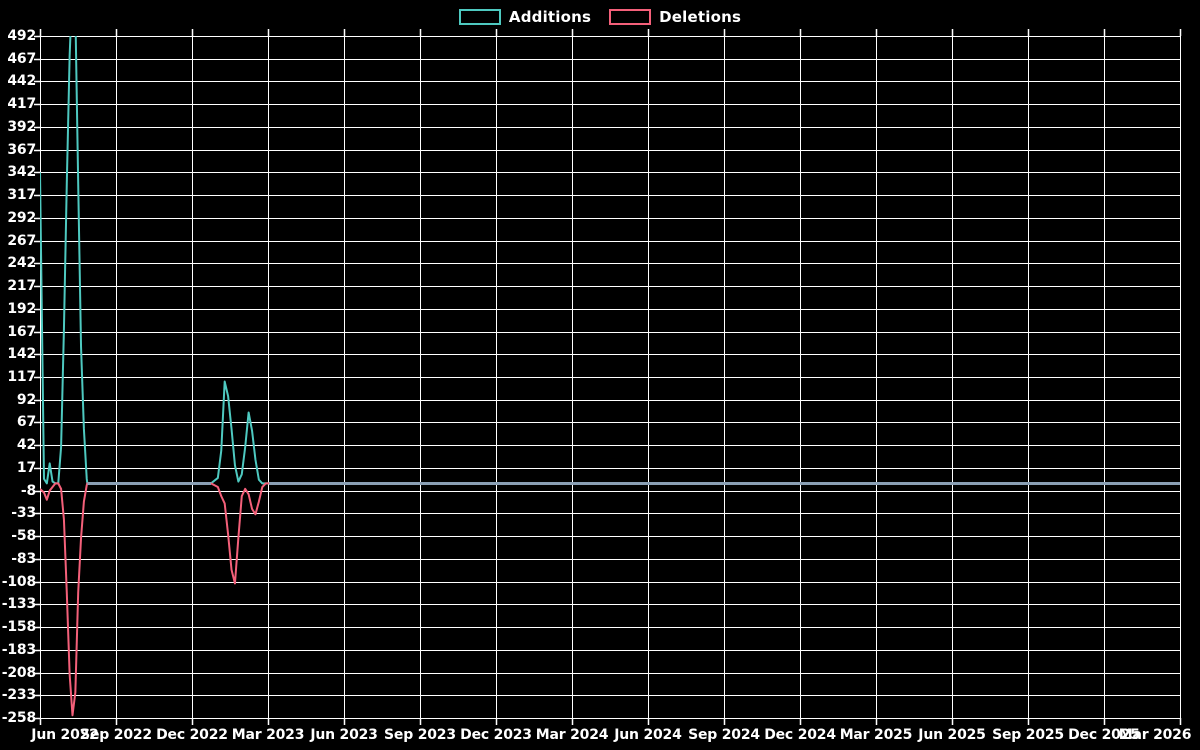 The height and width of the screenshot is (750, 1200). Describe the element at coordinates (21, 149) in the screenshot. I see `y-axis-tick-label: 367` at that location.